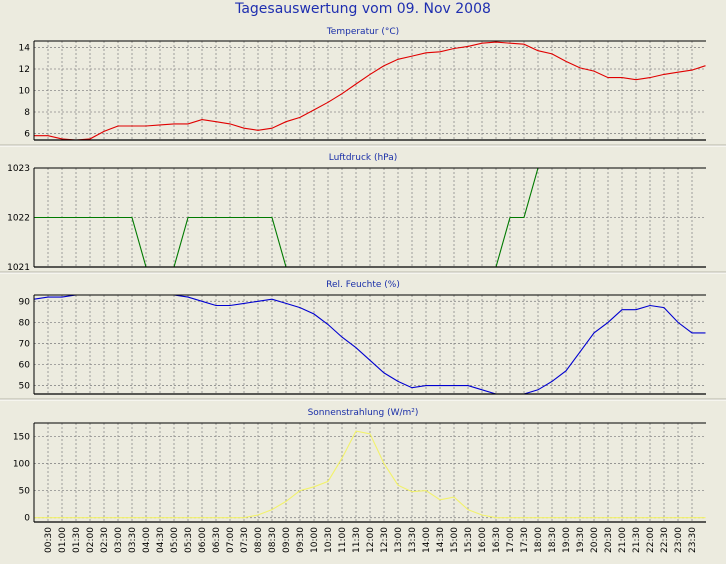 This screenshot has height=564, width=726. Describe the element at coordinates (18, 169) in the screenshot. I see `y-tick-label: 1023` at that location.